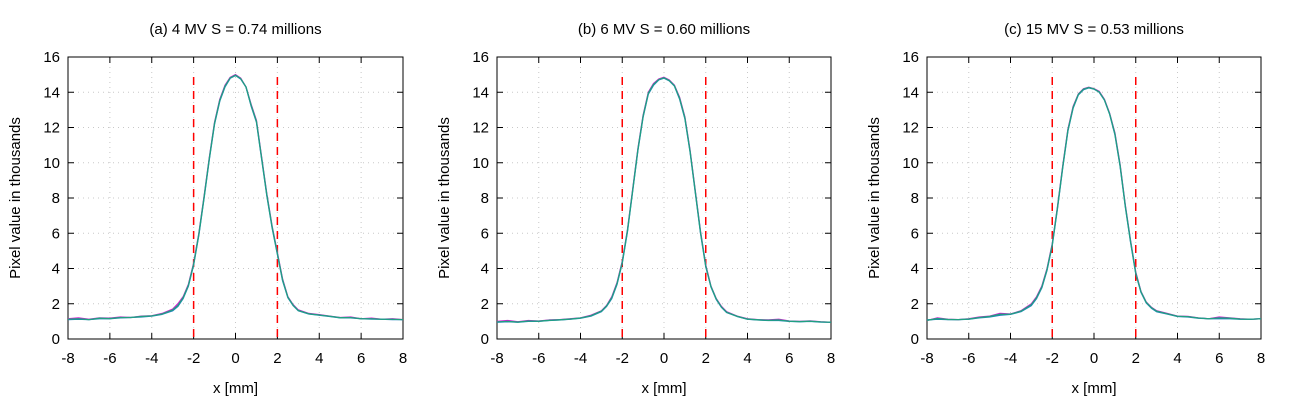 The height and width of the screenshot is (400, 1300). Describe the element at coordinates (1094, 29) in the screenshot. I see `chart-title: (c) 15 MV S = 0.53 millions` at that location.